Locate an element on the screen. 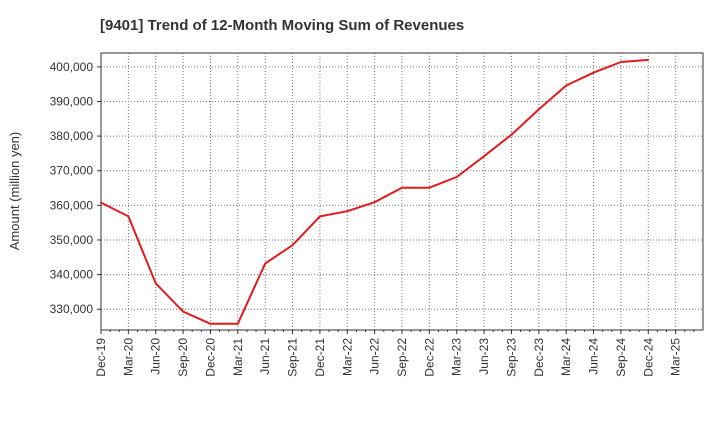 The image size is (720, 440). x-tick-label: Dec-21 is located at coordinates (320, 357).